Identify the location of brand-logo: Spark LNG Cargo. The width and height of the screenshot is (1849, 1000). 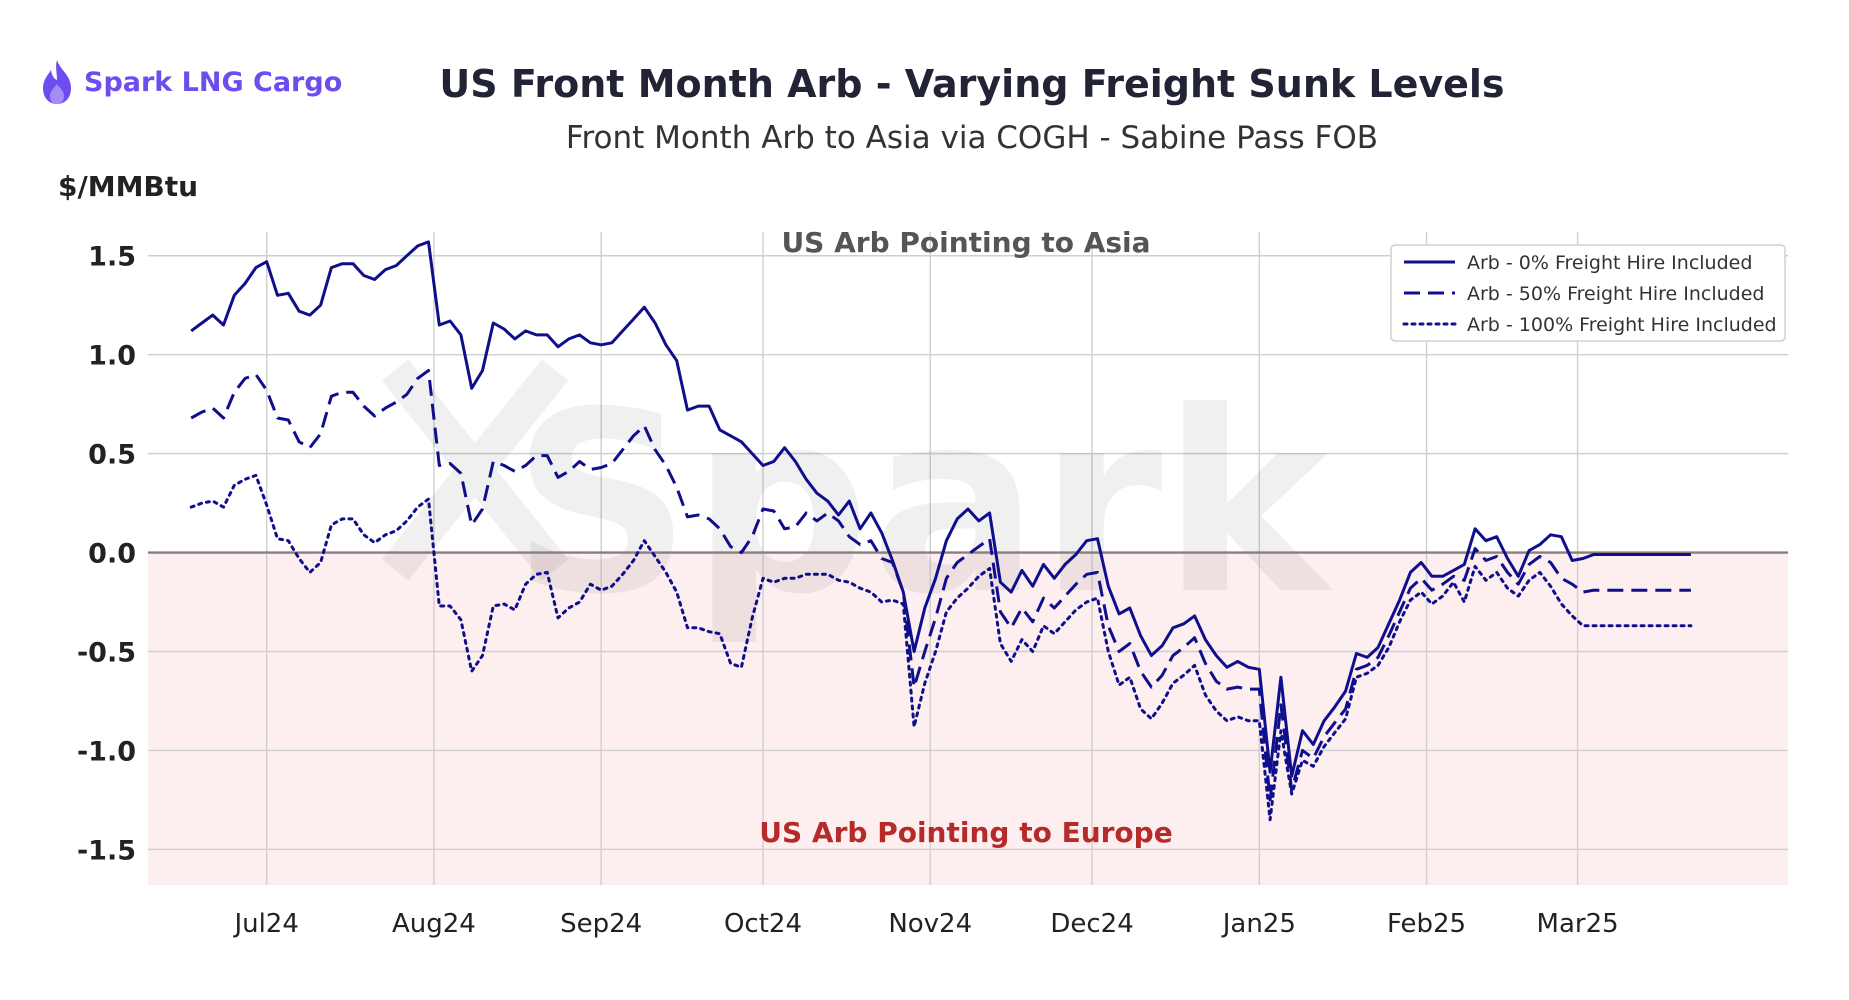
(190, 82).